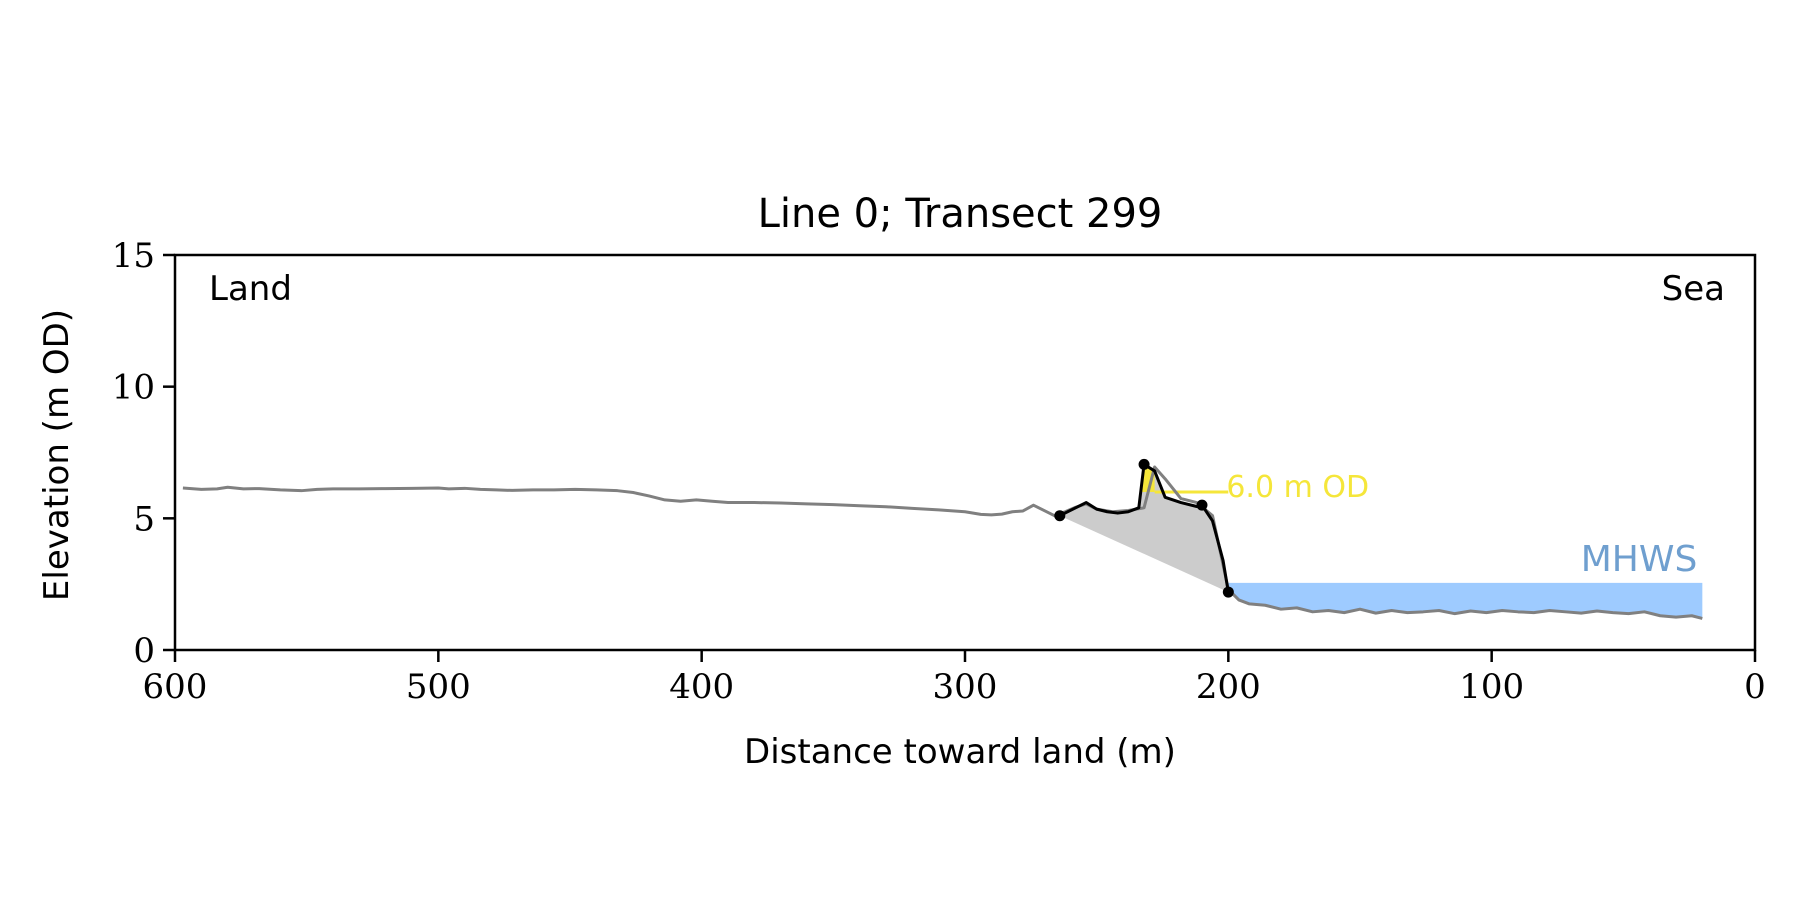 The image size is (1800, 900). I want to click on x-tick-label-0: 0, so click(1755, 687).